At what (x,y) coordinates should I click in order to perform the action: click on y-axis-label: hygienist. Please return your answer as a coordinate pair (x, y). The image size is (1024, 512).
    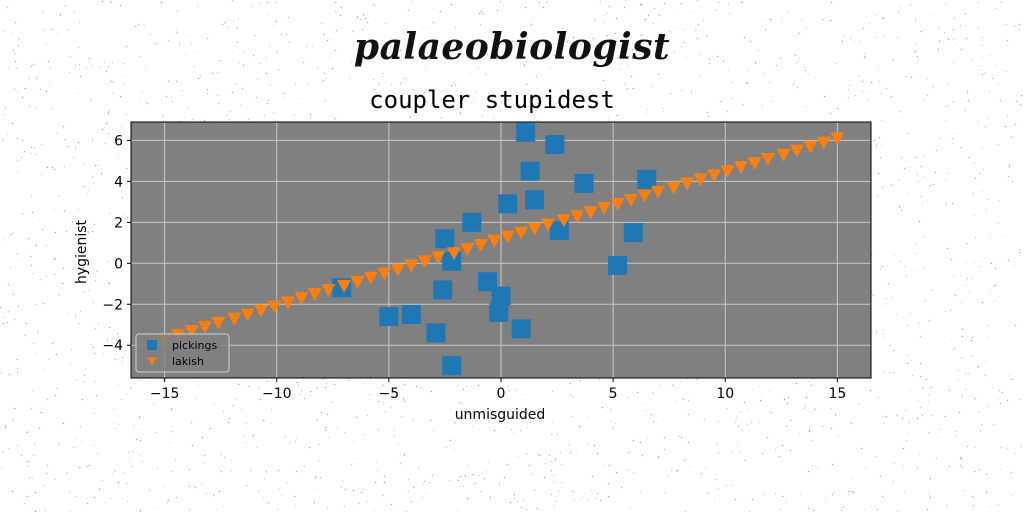
    Looking at the image, I should click on (82, 251).